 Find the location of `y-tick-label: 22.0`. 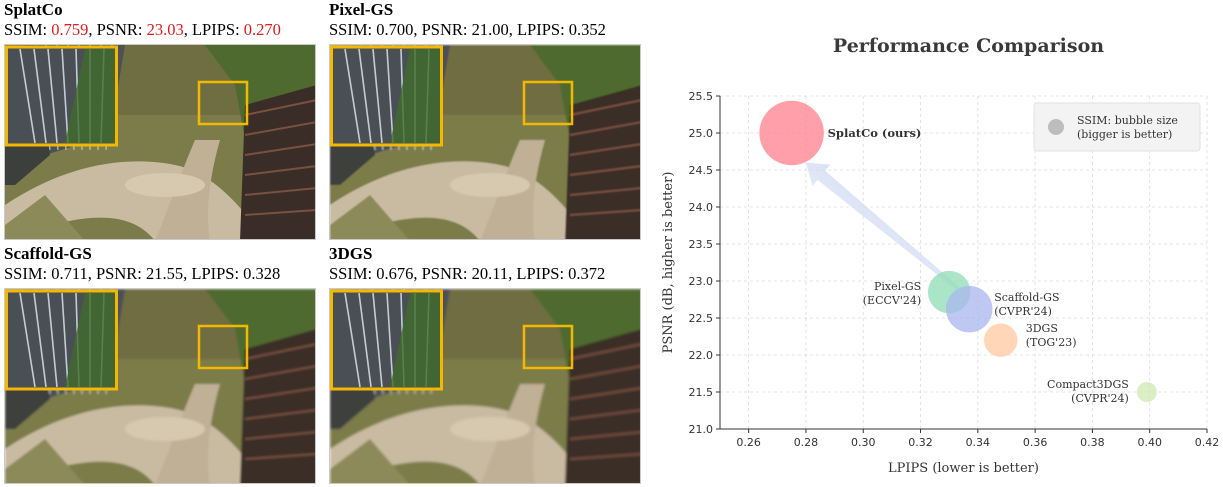

y-tick-label: 22.0 is located at coordinates (701, 355).